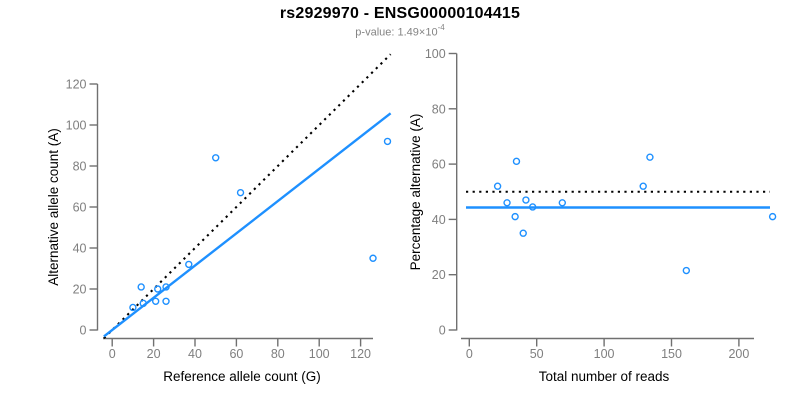  What do you see at coordinates (400, 13) in the screenshot?
I see `page-title: rs2929970 - ENSG00000104415` at bounding box center [400, 13].